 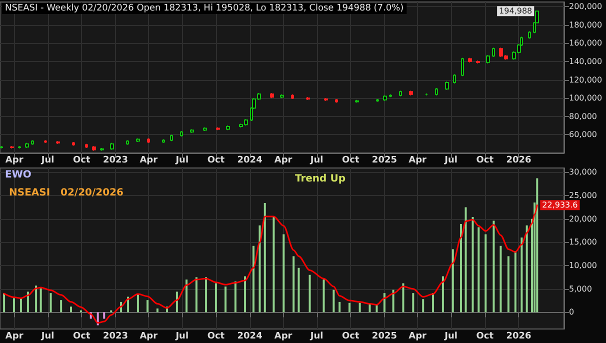 I want to click on y-tick-label: 10,000, so click(x=583, y=265).